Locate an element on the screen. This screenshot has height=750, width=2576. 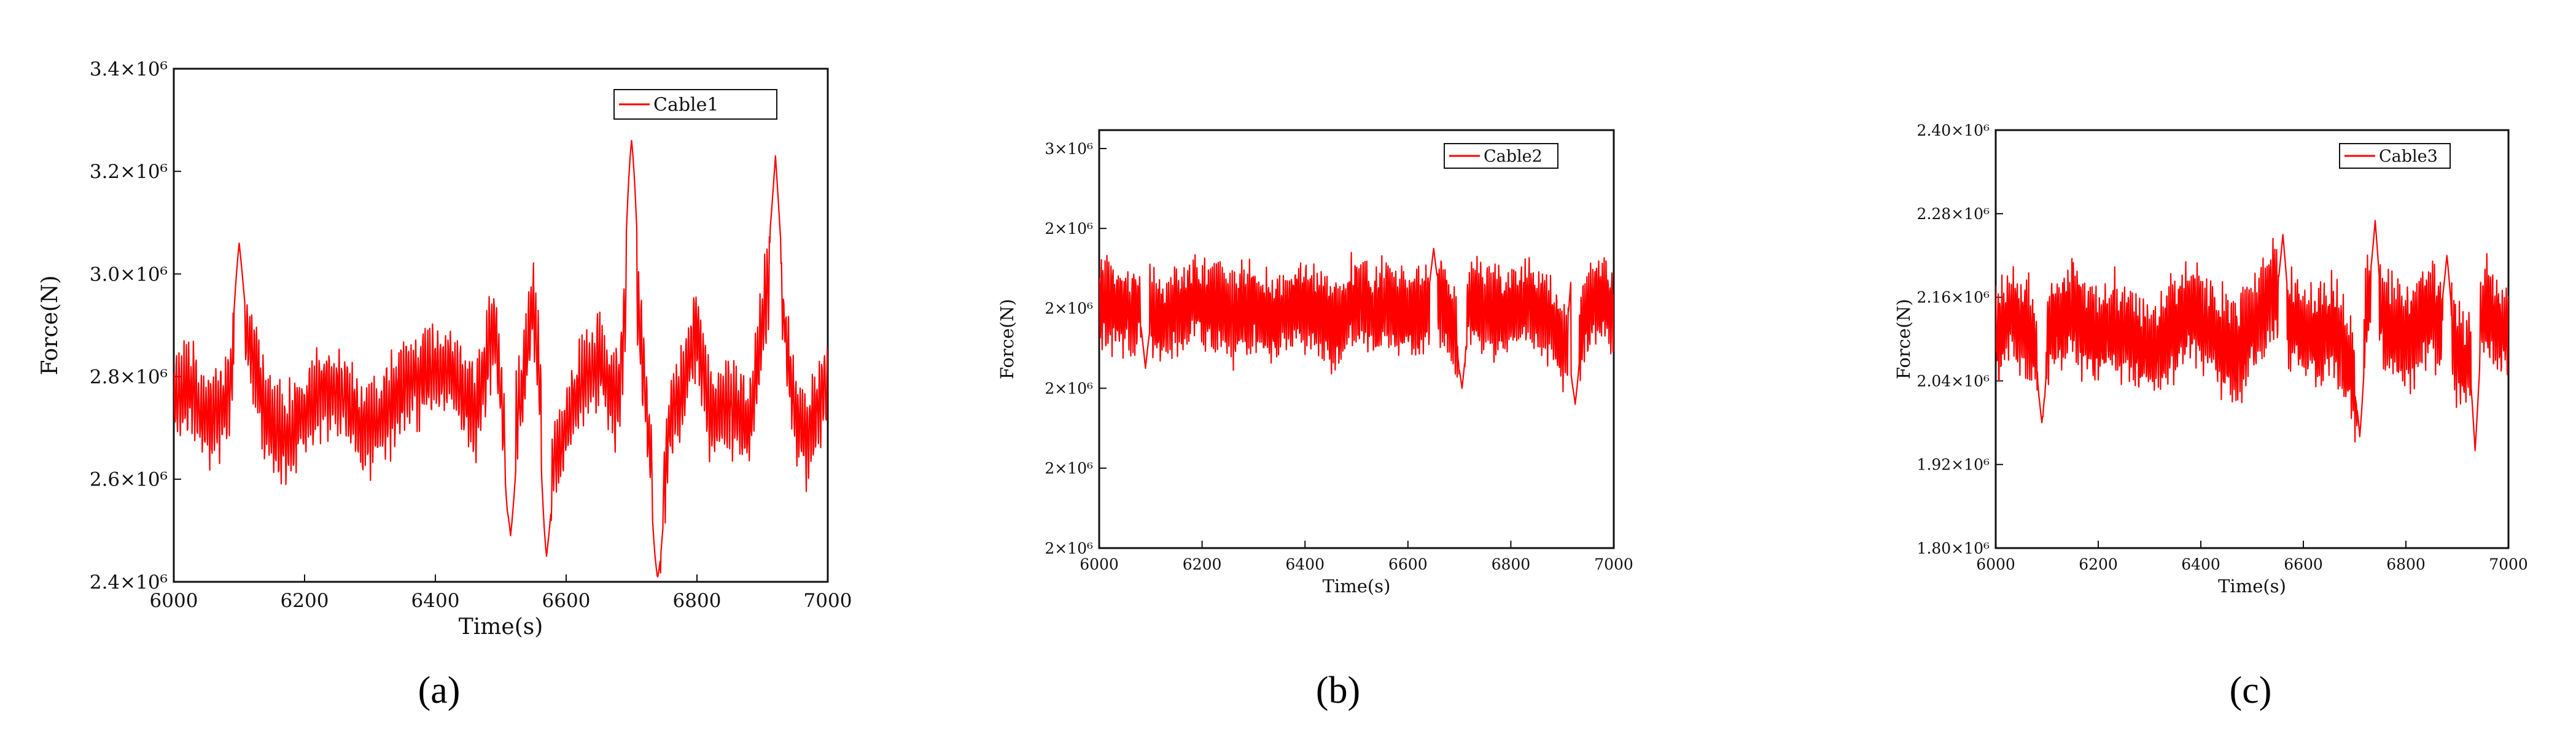
legend-box is located at coordinates (1501, 156).